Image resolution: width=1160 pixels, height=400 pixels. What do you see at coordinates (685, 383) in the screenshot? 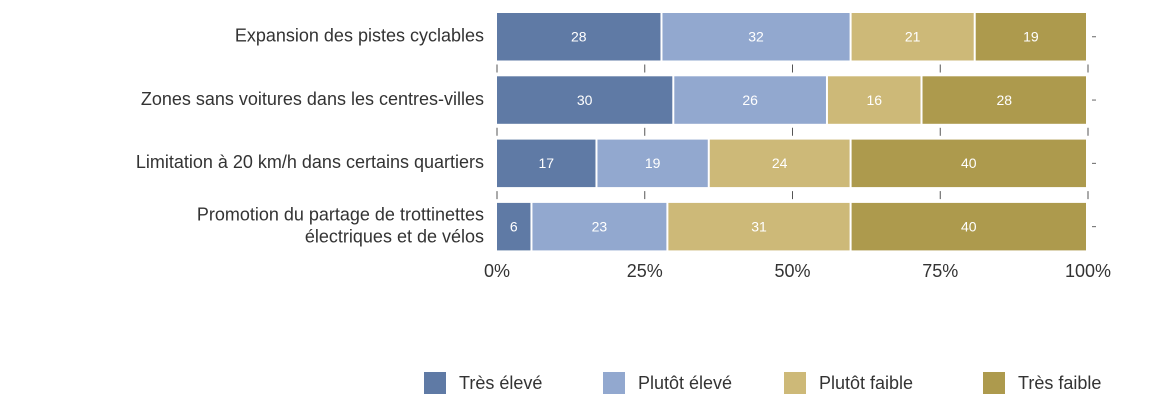
I see `legend-label: Plutôt élevé` at bounding box center [685, 383].